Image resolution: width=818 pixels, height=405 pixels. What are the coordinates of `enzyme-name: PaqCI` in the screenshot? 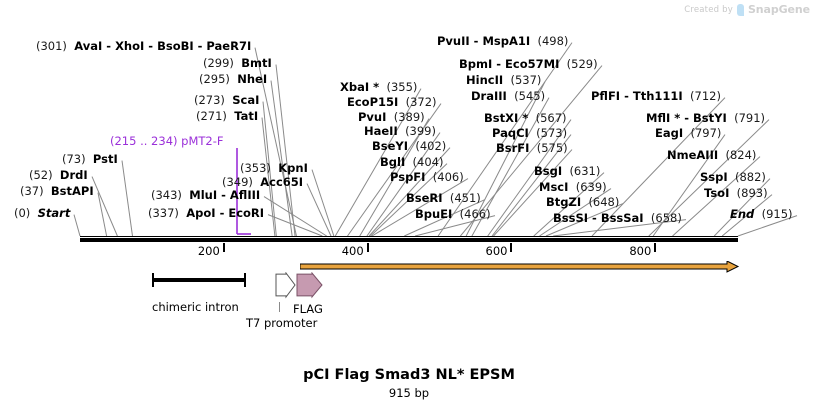 It's located at (510, 133).